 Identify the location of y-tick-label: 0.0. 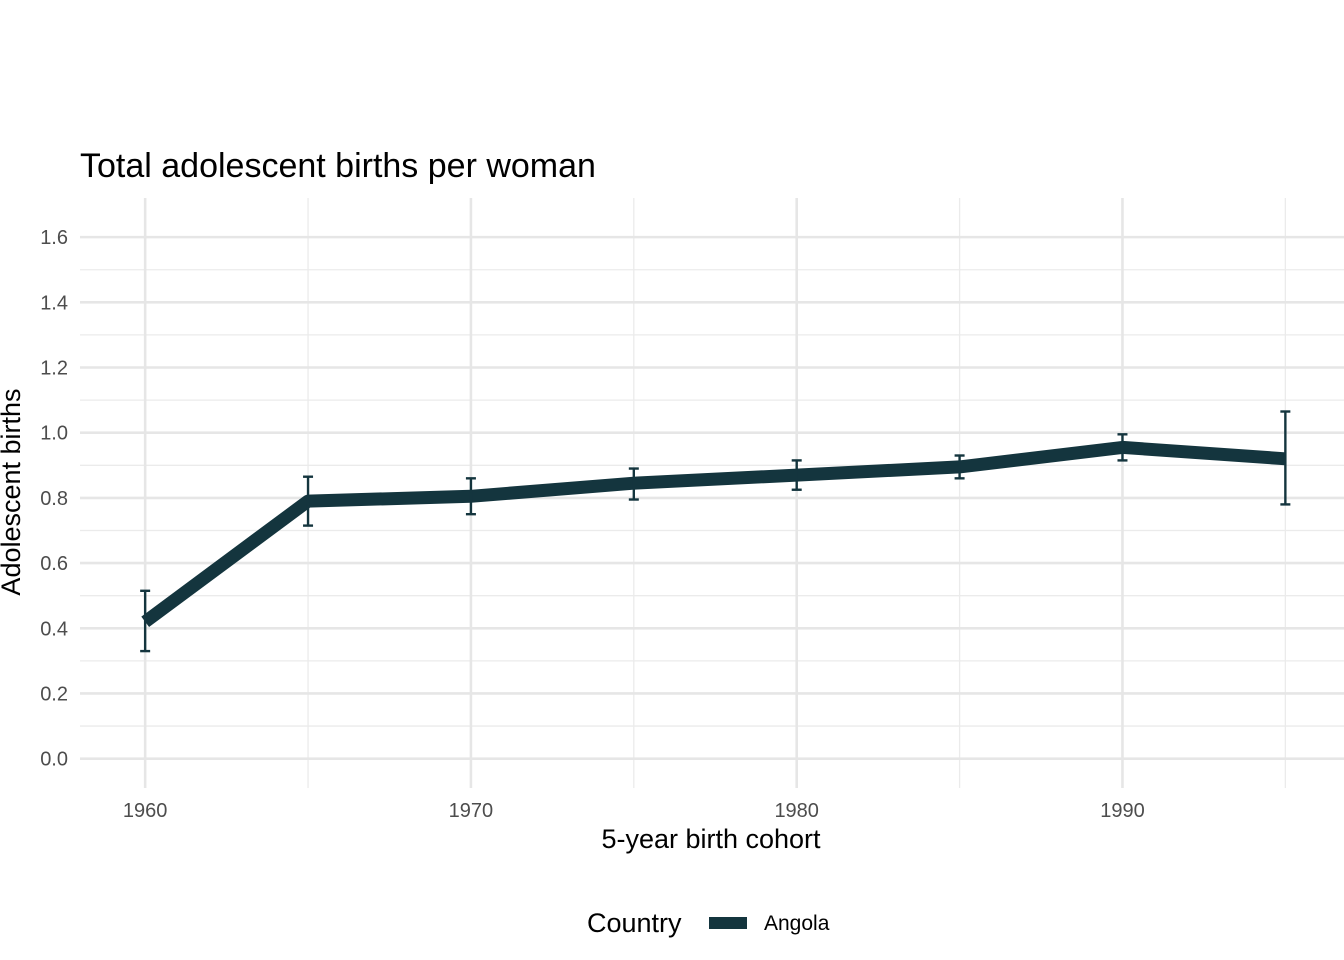
(54, 760).